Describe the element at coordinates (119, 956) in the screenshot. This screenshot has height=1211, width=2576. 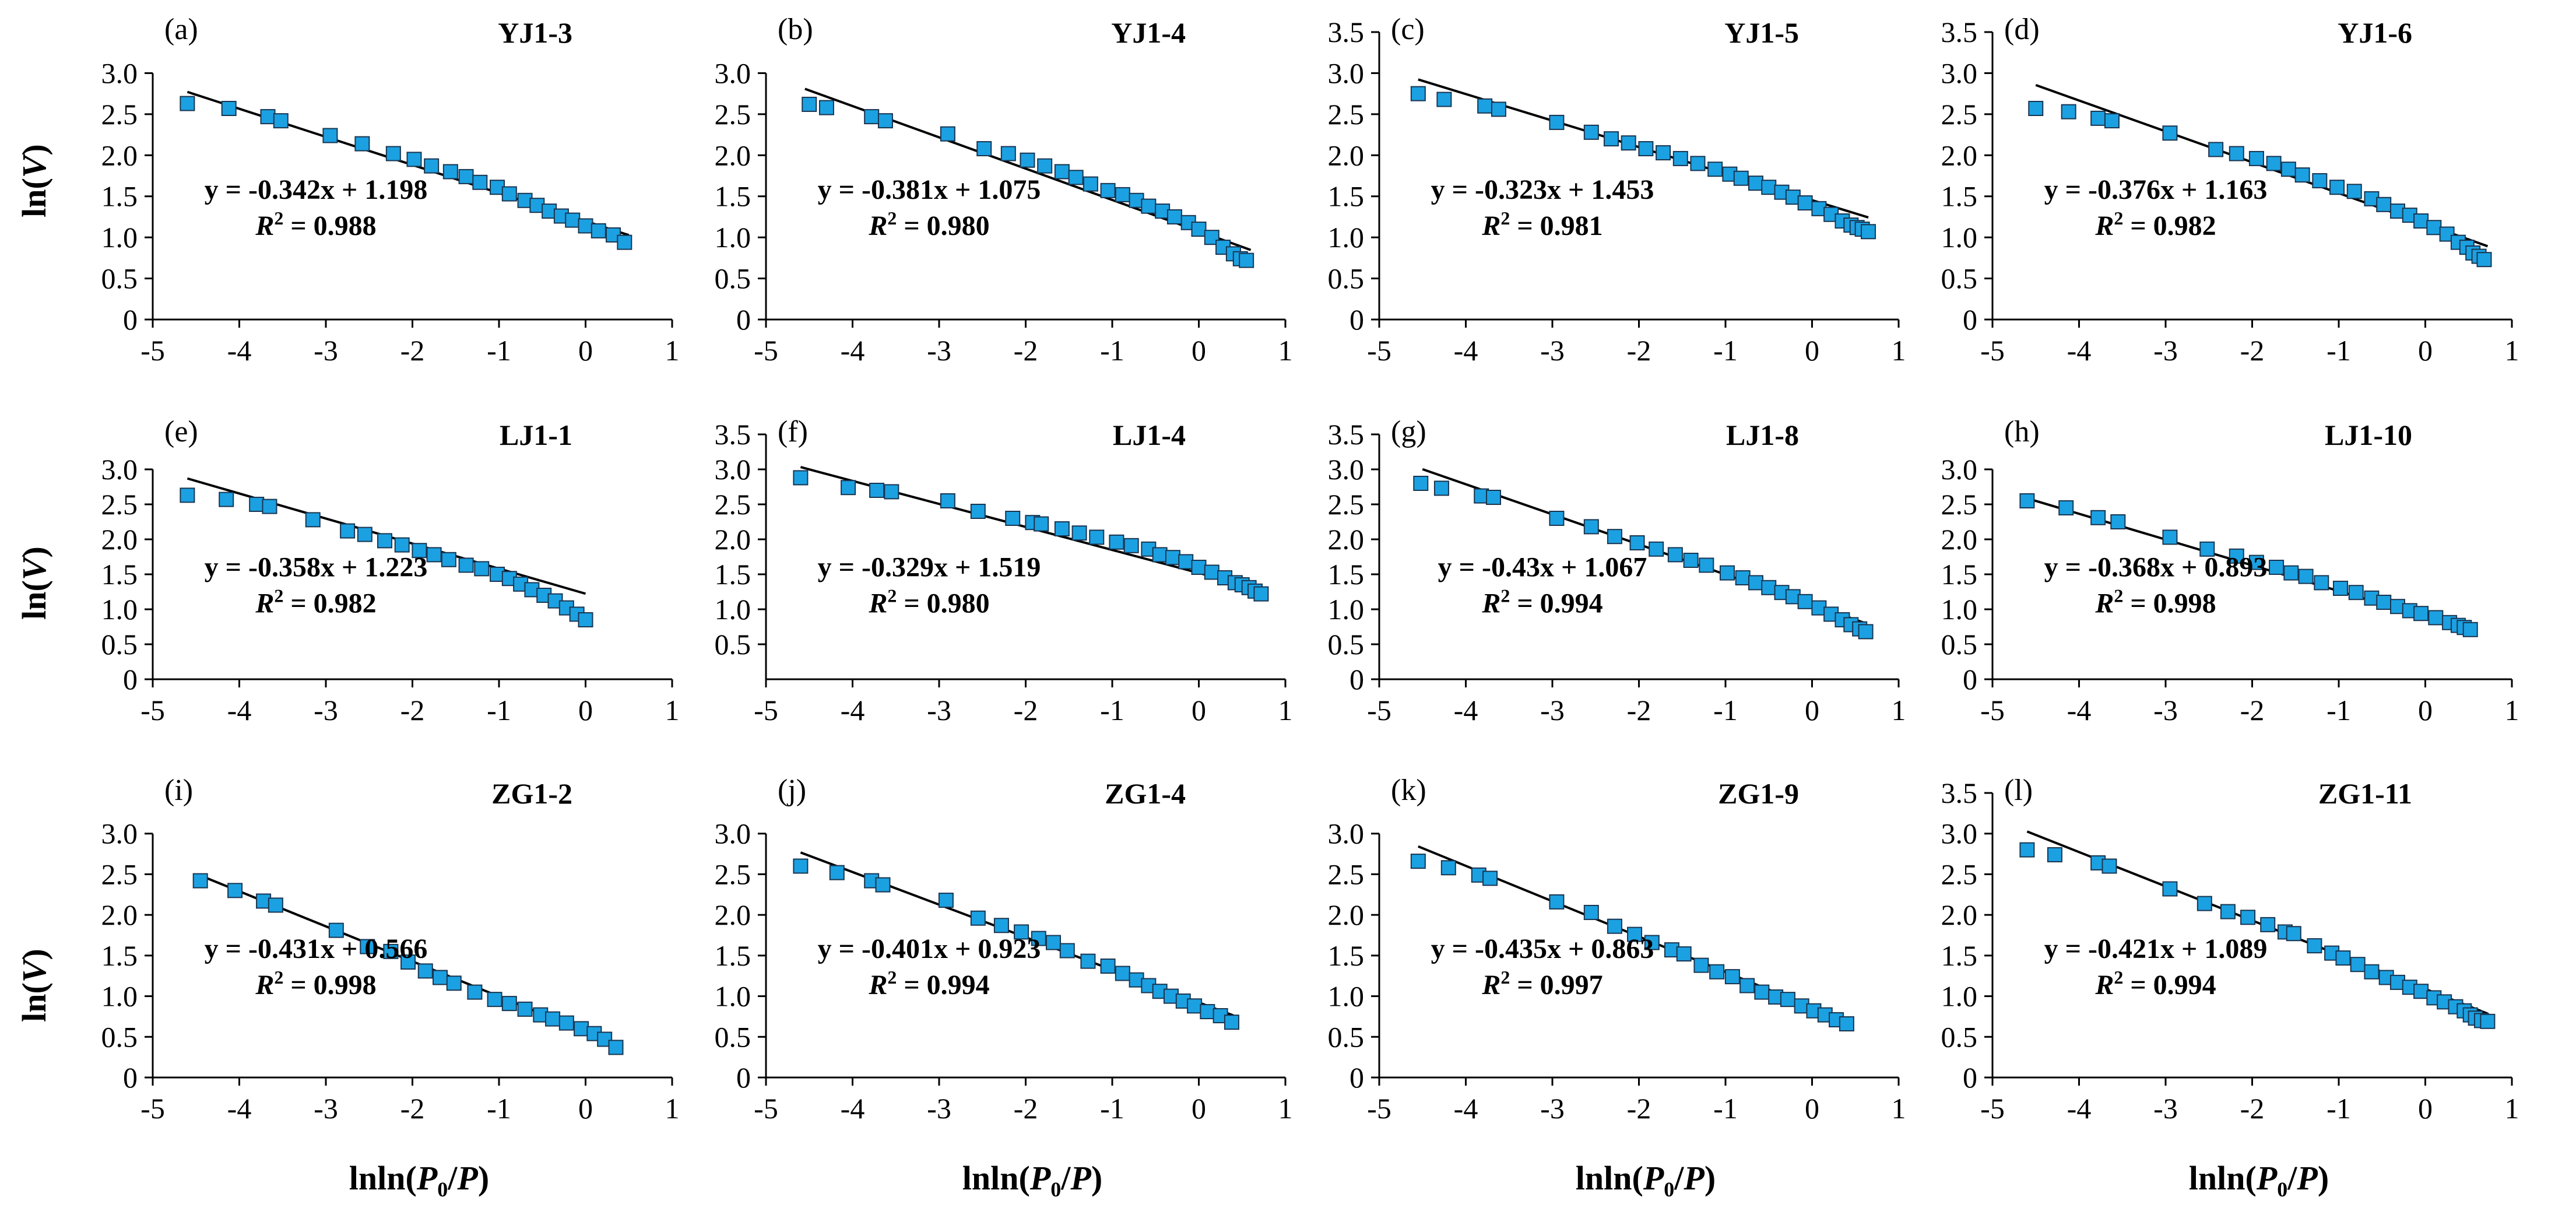
I see `y-tick-label: 1.5` at that location.